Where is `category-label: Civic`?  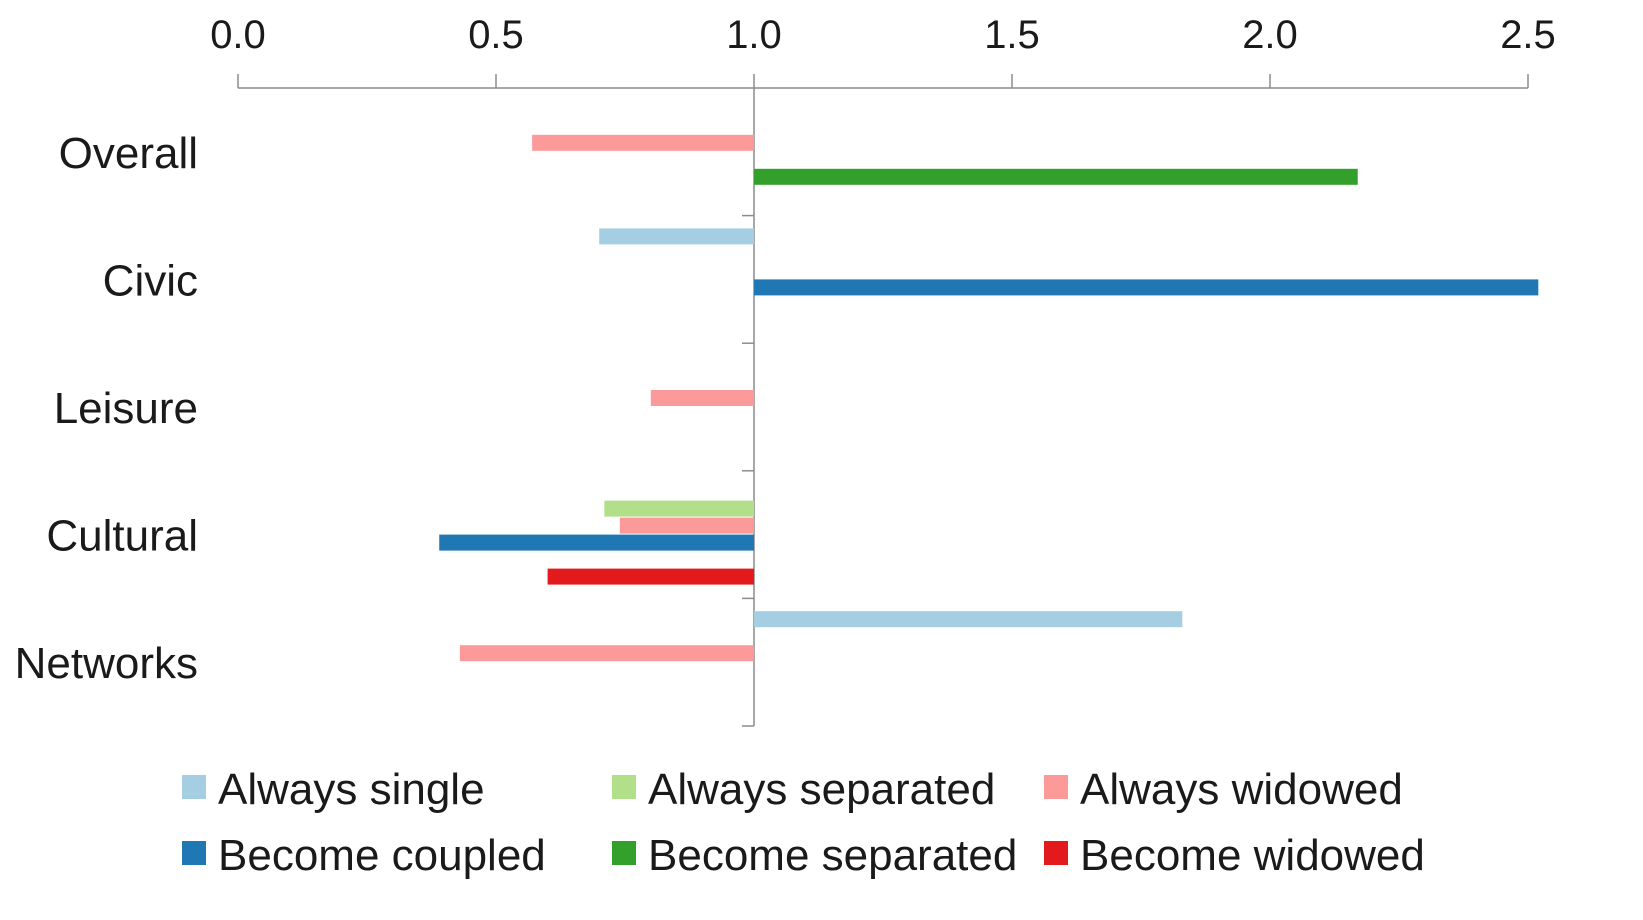
category-label: Civic is located at coordinates (150, 280).